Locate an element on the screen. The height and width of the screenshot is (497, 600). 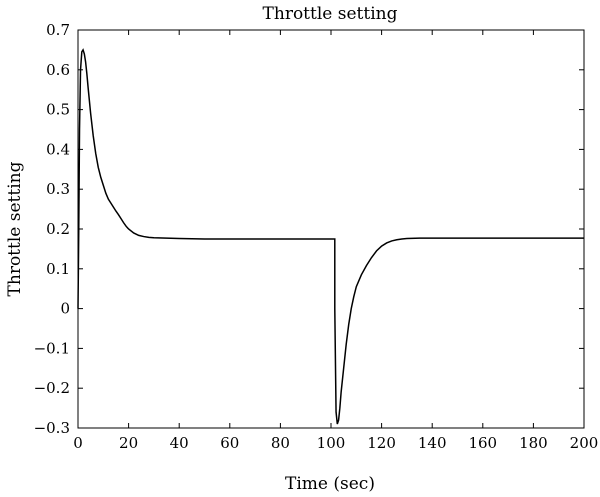
x-tick-label: 40 is located at coordinates (179, 443).